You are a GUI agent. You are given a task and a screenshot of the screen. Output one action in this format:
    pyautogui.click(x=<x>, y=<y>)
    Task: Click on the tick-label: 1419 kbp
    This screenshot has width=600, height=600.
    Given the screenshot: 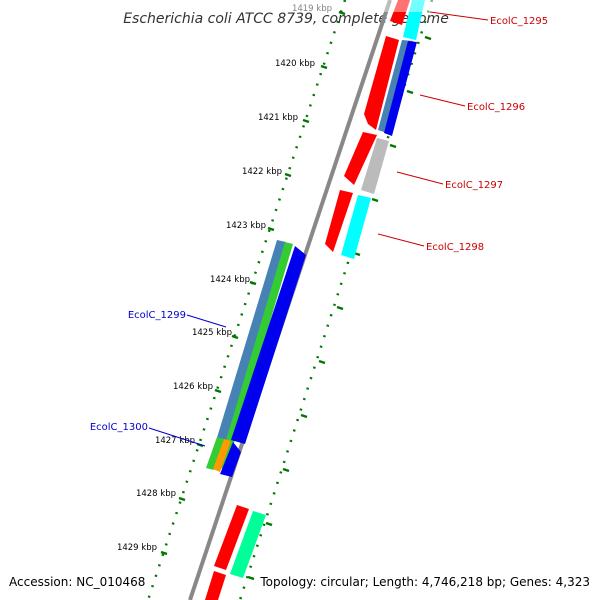 What is the action you would take?
    pyautogui.click(x=312, y=9)
    